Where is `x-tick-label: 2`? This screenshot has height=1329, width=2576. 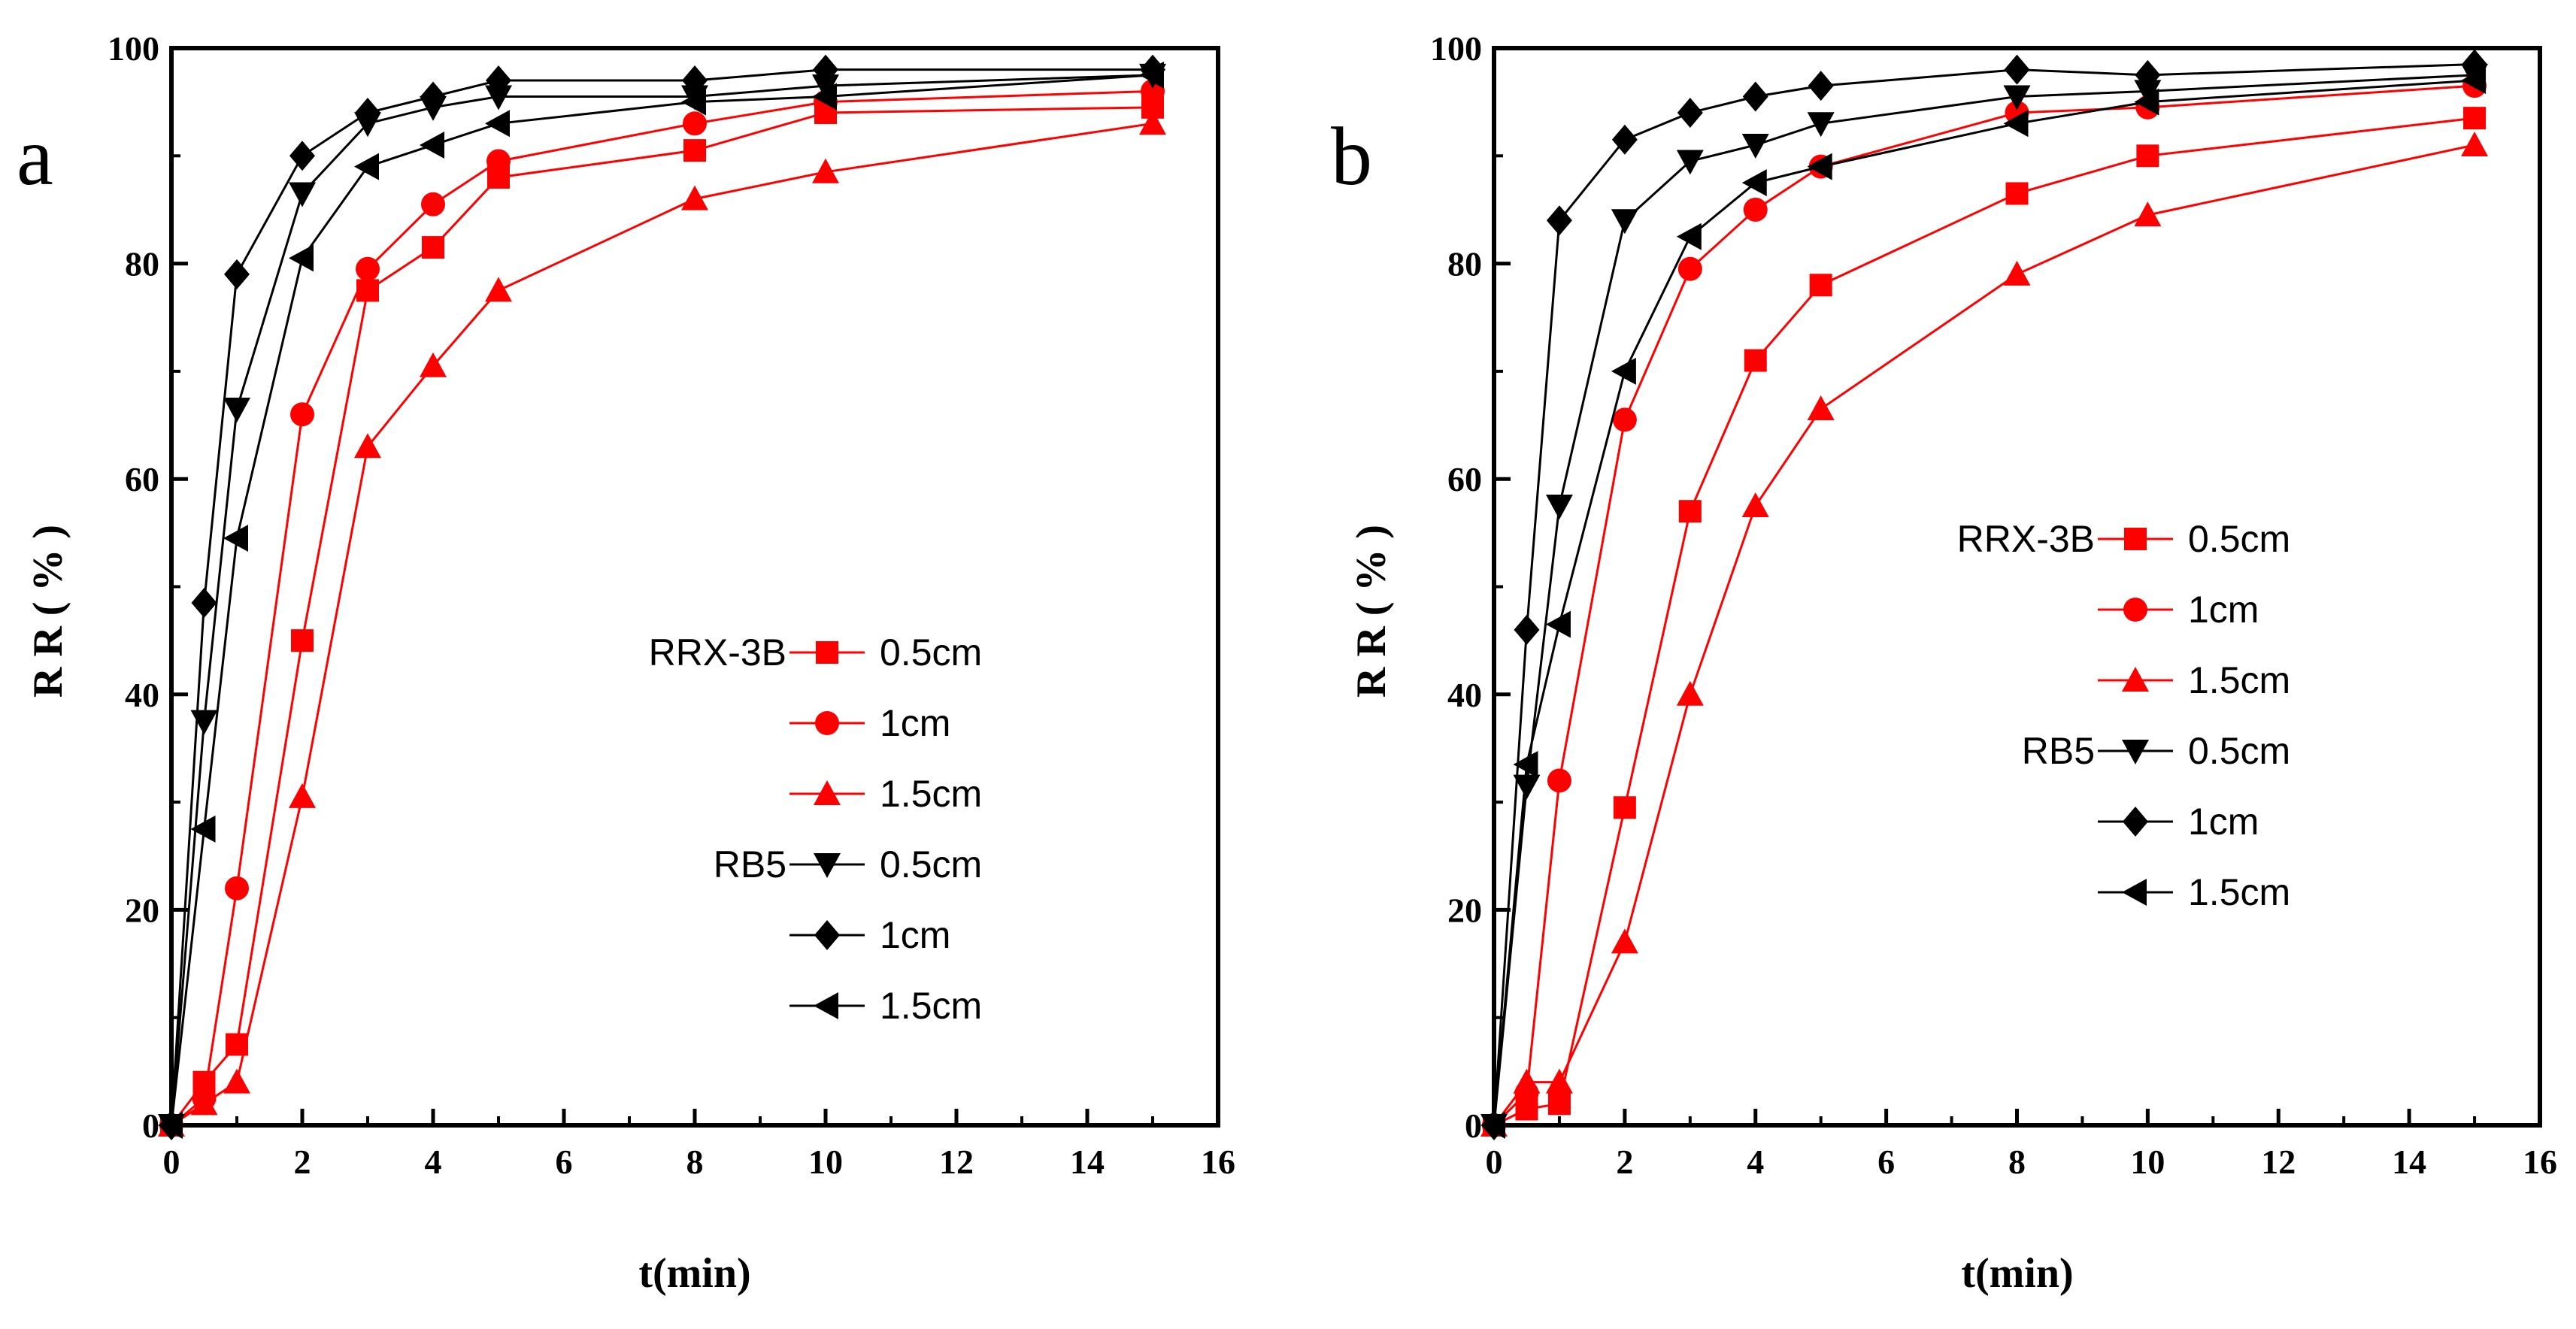
x-tick-label: 2 is located at coordinates (302, 1162).